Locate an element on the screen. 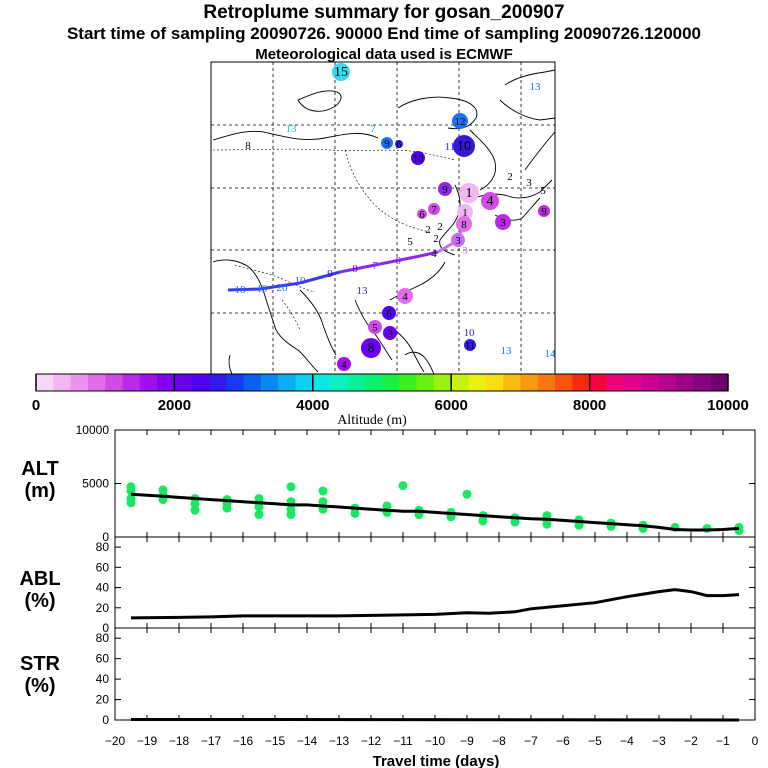 Image resolution: width=768 pixels, height=768 pixels. x-tick-label: −11 is located at coordinates (403, 741).